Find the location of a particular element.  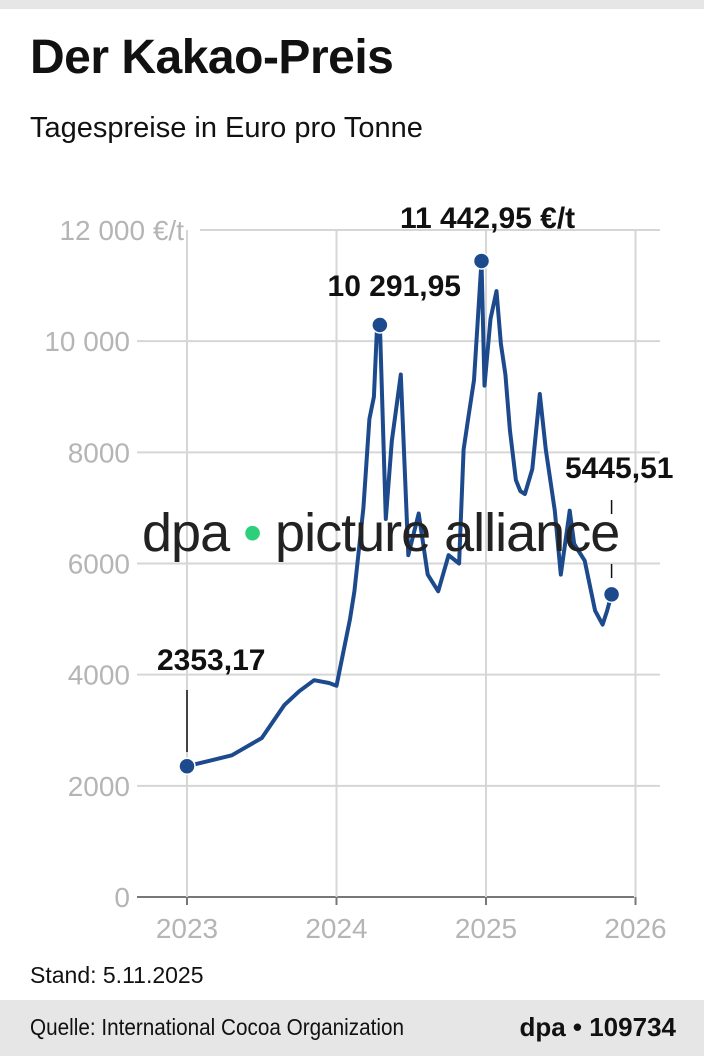

watermark-right: picture alliance is located at coordinates (447, 533).